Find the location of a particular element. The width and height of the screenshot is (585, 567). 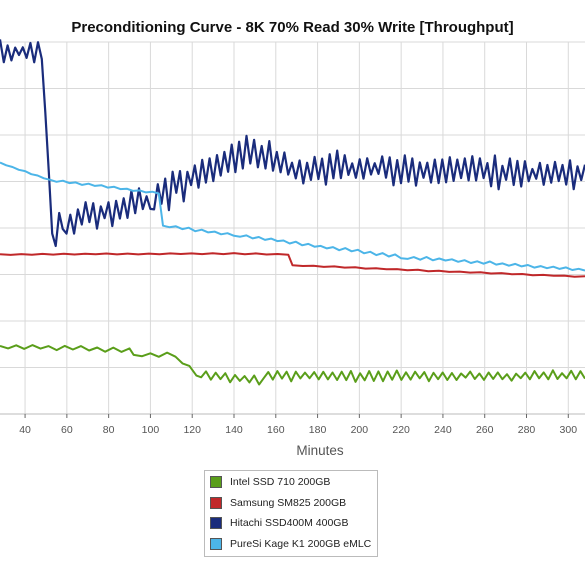

x-tick-label: 280 is located at coordinates (527, 430).